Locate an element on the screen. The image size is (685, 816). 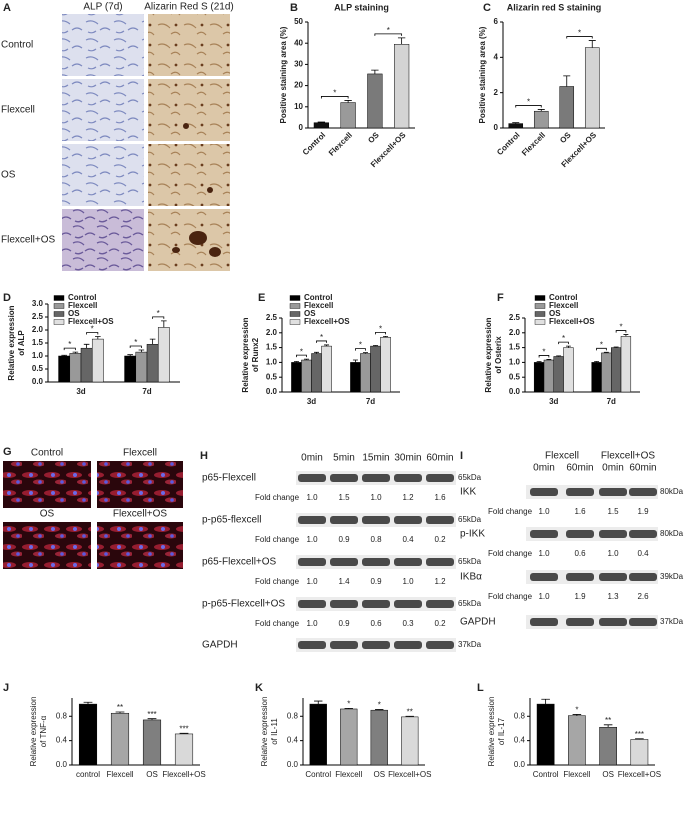
x-tick-label: OS is located at coordinates (608, 774).